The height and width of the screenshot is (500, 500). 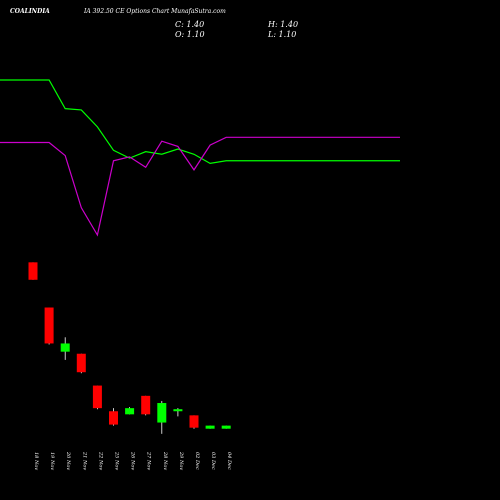 I want to click on x-tick-label: 02 Dec, so click(x=197, y=461).